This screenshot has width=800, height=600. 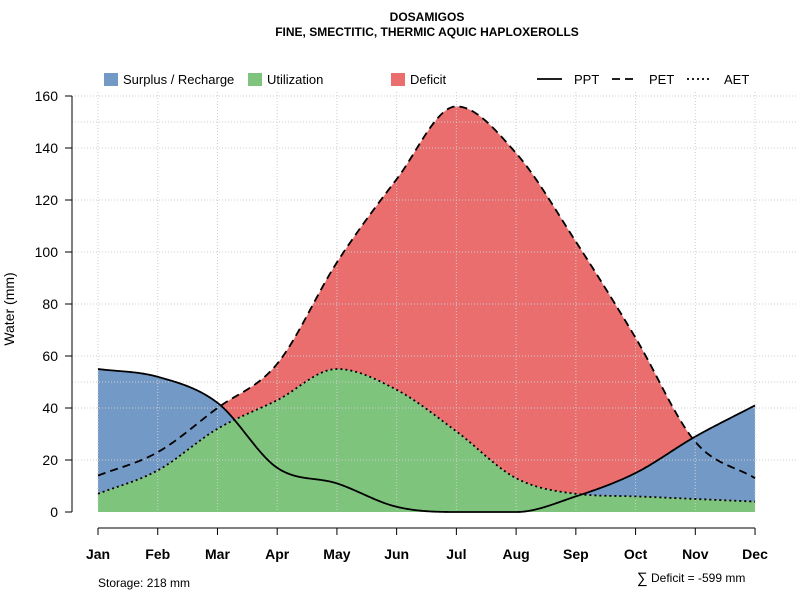 What do you see at coordinates (295, 79) in the screenshot?
I see `legend-label: Utilization` at bounding box center [295, 79].